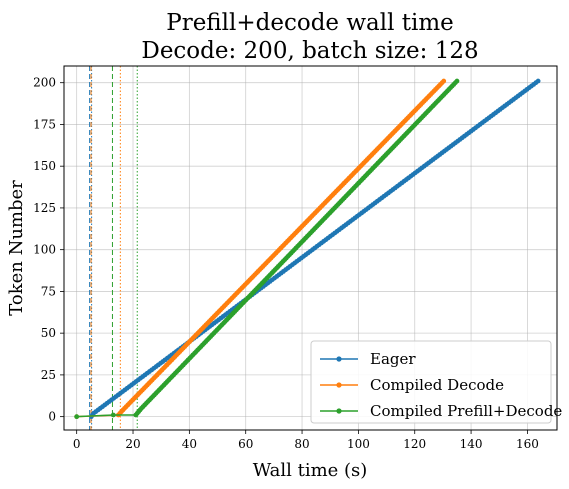 The image size is (569, 489). What do you see at coordinates (44, 83) in the screenshot?
I see `y-tick-label: 200` at bounding box center [44, 83].